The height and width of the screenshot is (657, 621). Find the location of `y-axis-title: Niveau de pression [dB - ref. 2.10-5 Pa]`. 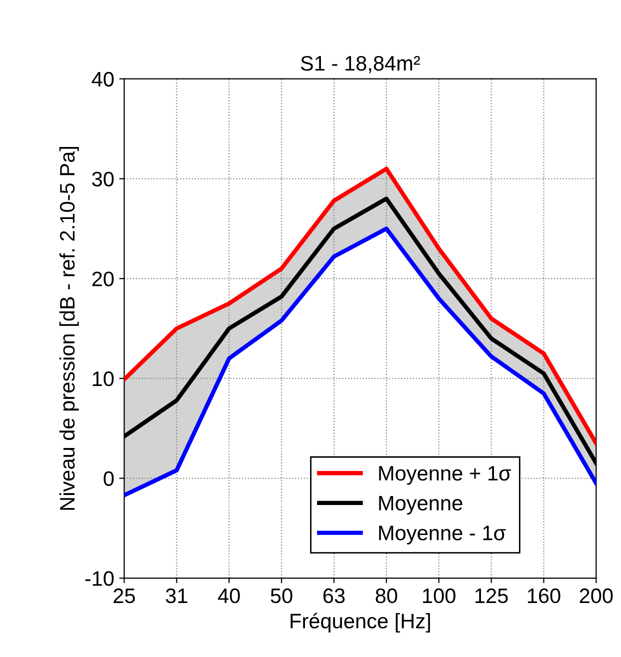

y-axis-title: Niveau de pression [dB - ref. 2.10-5 Pa] is located at coordinates (69, 328).